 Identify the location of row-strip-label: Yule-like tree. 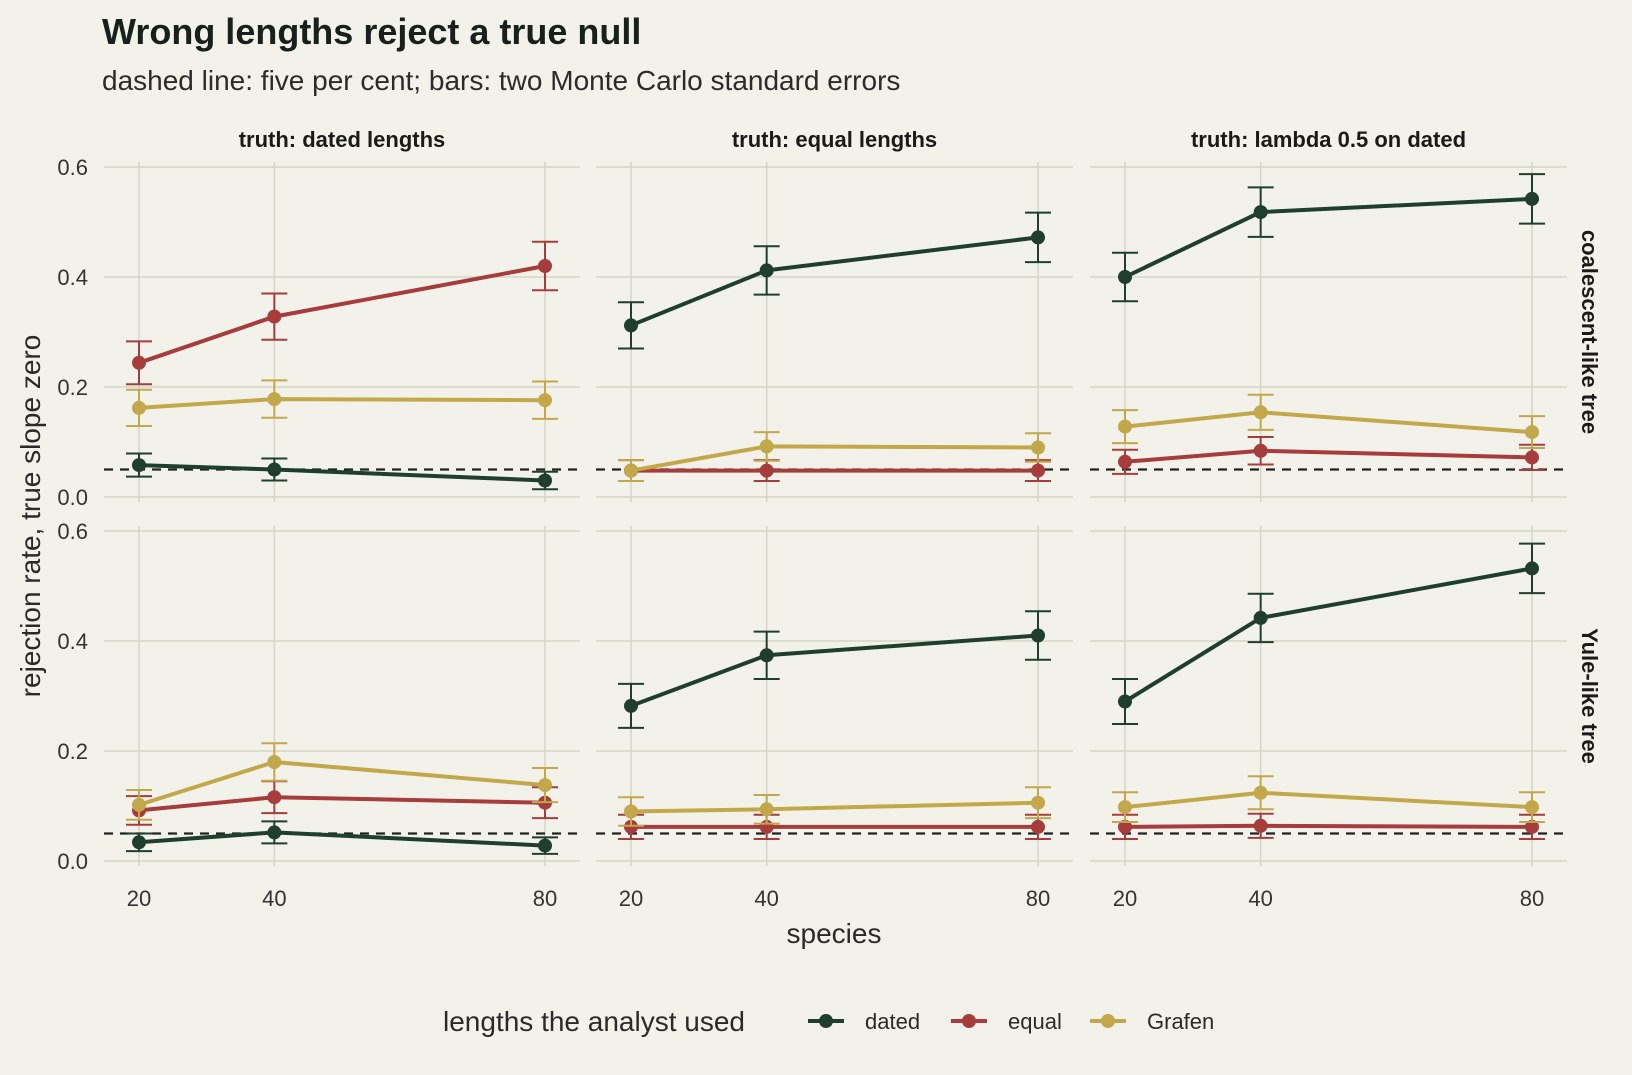
(1589, 696).